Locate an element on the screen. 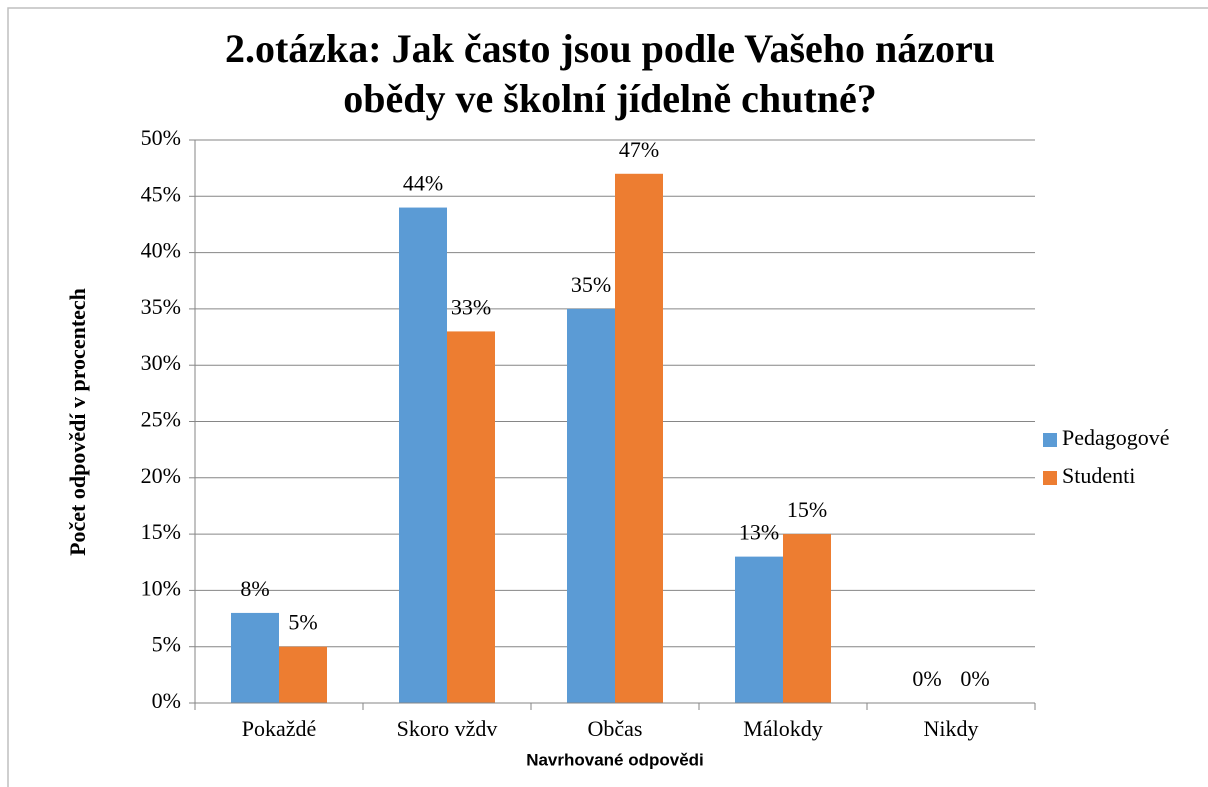  data-label: 33% is located at coordinates (471, 306).